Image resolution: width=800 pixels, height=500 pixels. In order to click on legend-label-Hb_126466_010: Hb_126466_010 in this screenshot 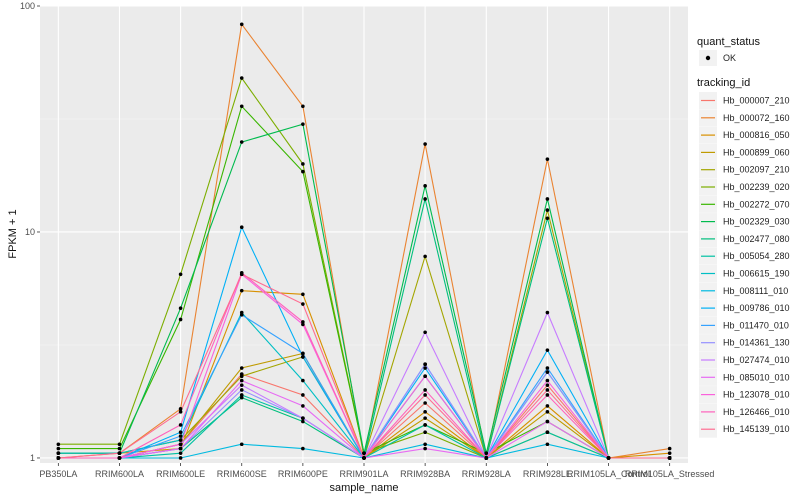, I will do `click(756, 412)`.